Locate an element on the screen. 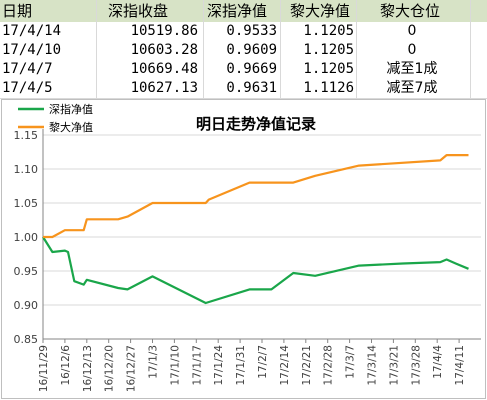 This screenshot has height=400, width=487. x-tick-label: 17/1/3 is located at coordinates (154, 362).